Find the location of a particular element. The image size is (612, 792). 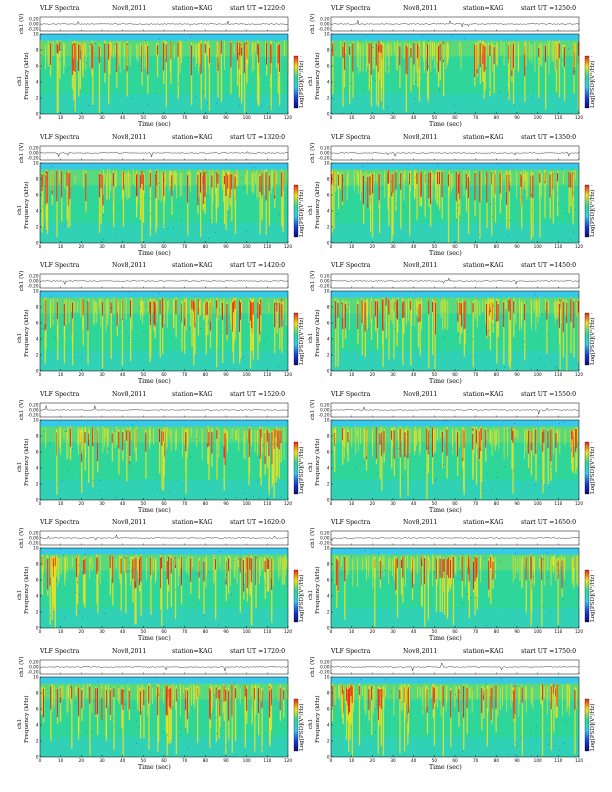

x-tick-label: 110 is located at coordinates (558, 117).